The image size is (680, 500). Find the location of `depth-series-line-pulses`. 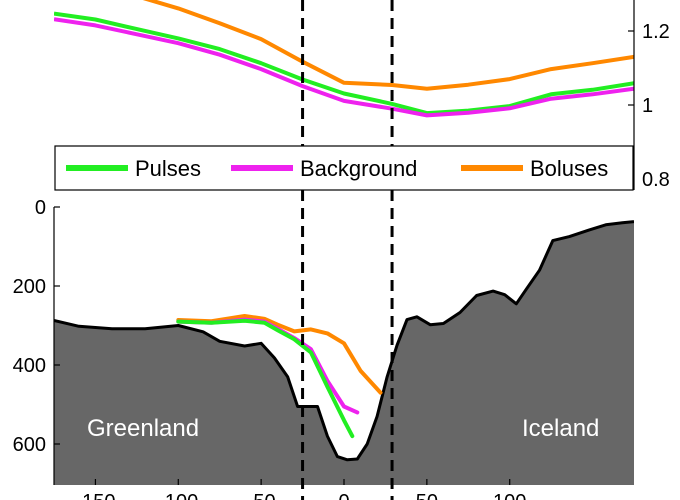

depth-series-line-pulses is located at coordinates (265, 378).